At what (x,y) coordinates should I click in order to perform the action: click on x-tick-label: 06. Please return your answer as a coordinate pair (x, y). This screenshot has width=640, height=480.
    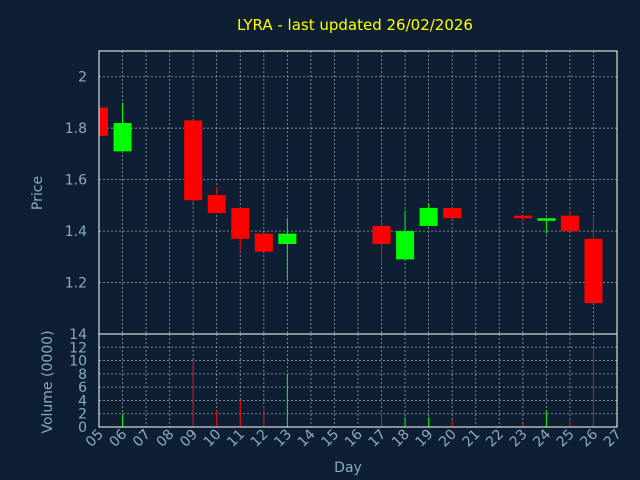
    Looking at the image, I should click on (118, 438).